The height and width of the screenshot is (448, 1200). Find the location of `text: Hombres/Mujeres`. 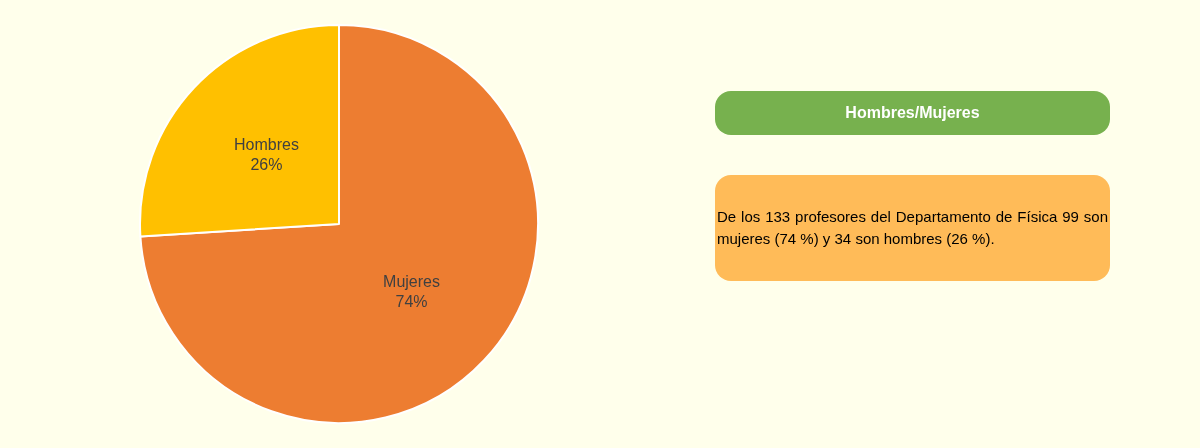

text: Hombres/Mujeres is located at coordinates (912, 113).